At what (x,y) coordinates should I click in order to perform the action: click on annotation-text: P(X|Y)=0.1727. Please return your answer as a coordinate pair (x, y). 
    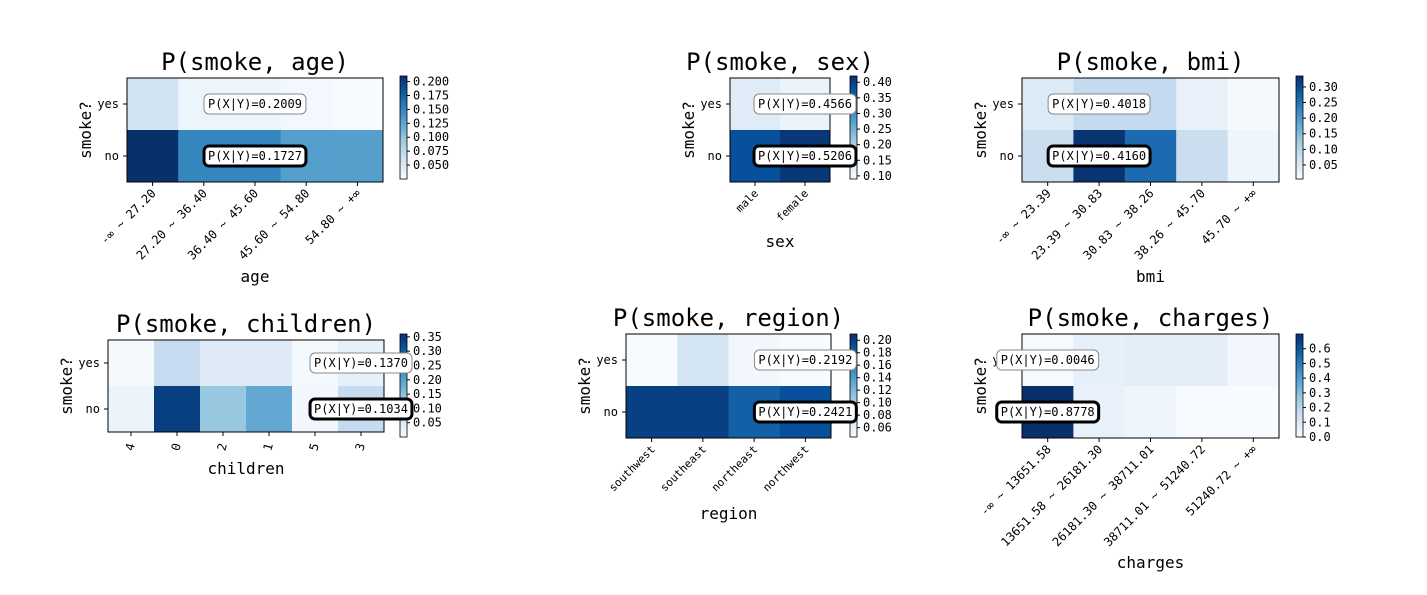
    Looking at the image, I should click on (255, 156).